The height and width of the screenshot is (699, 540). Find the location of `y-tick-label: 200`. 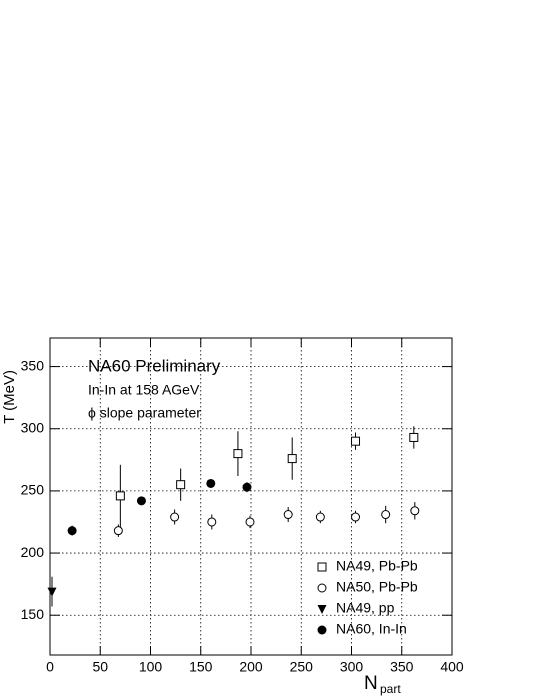

y-tick-label: 200 is located at coordinates (33, 552).